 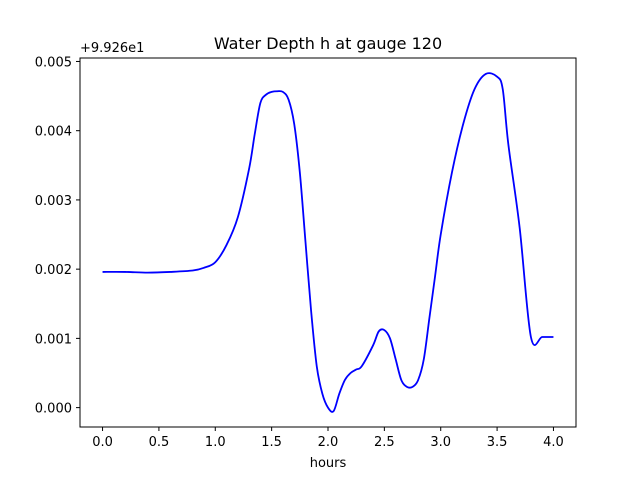 What do you see at coordinates (102, 442) in the screenshot?
I see `x-tick-label: 0.0` at bounding box center [102, 442].